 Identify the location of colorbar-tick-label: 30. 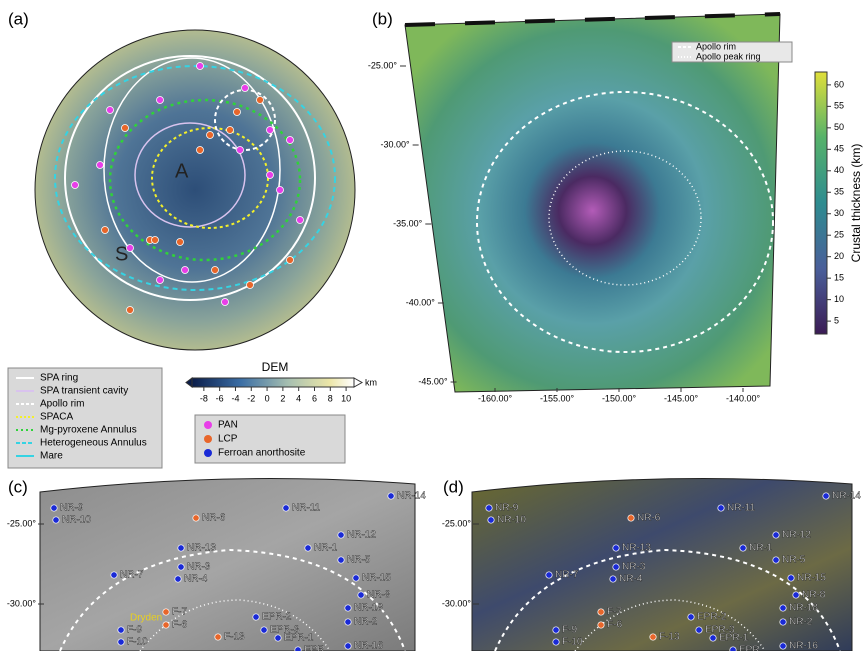
(839, 213).